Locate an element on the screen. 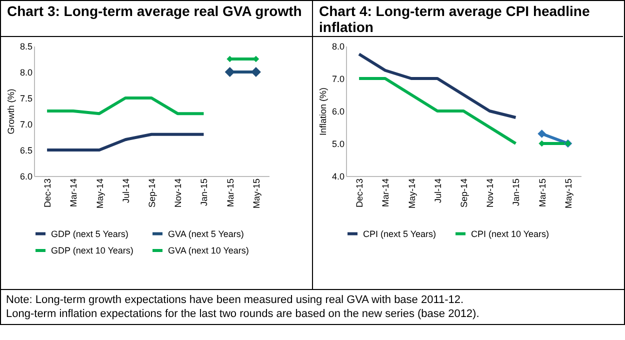  y-tick-label: 8.5 is located at coordinates (26, 47).